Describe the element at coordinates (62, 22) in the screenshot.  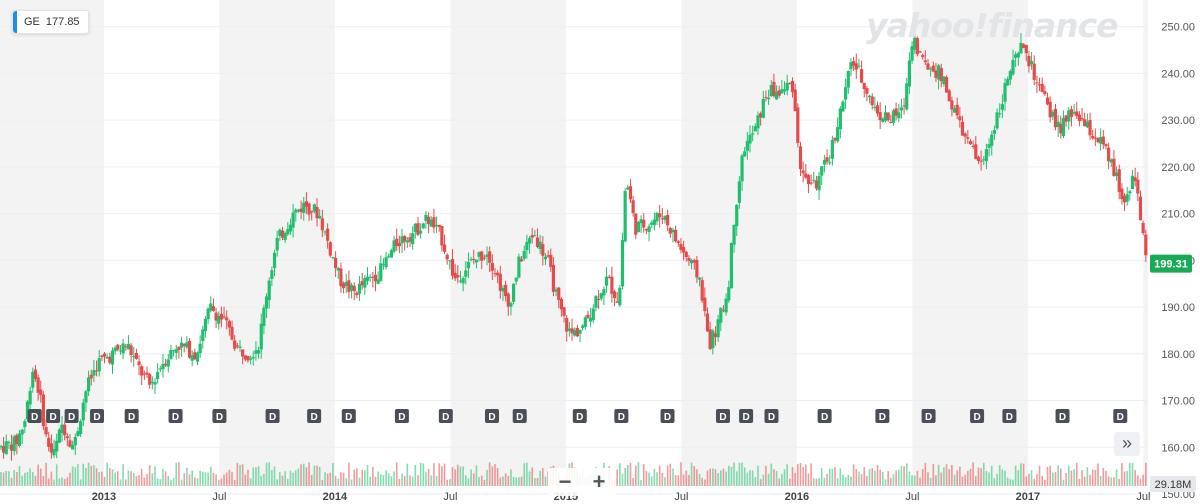
I see `ticker-value: 177.85` at that location.